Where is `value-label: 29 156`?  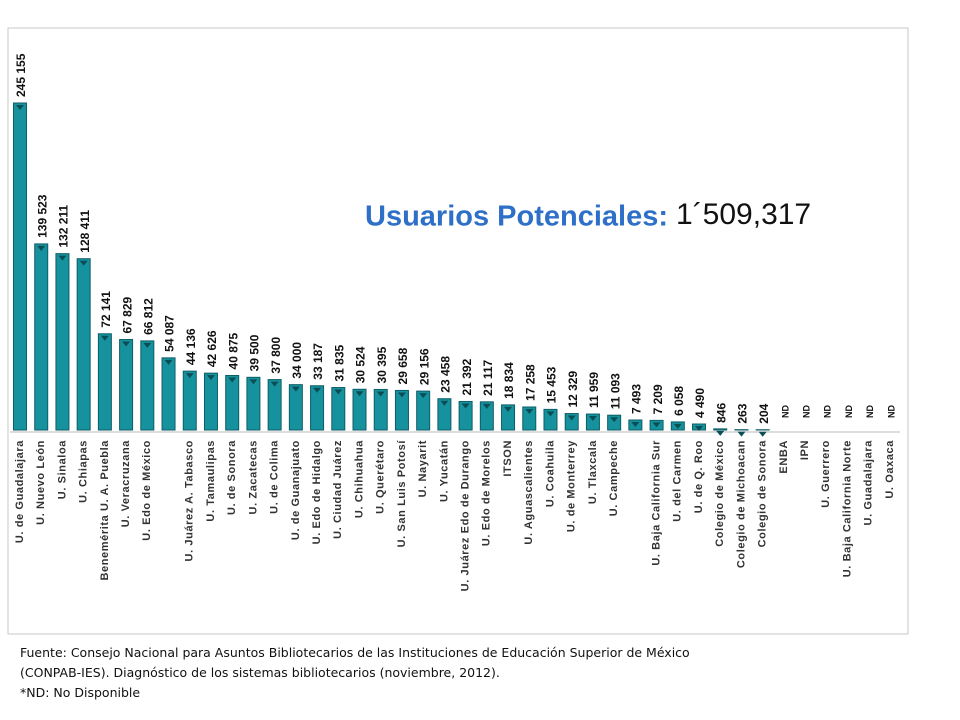 value-label: 29 156 is located at coordinates (424, 366).